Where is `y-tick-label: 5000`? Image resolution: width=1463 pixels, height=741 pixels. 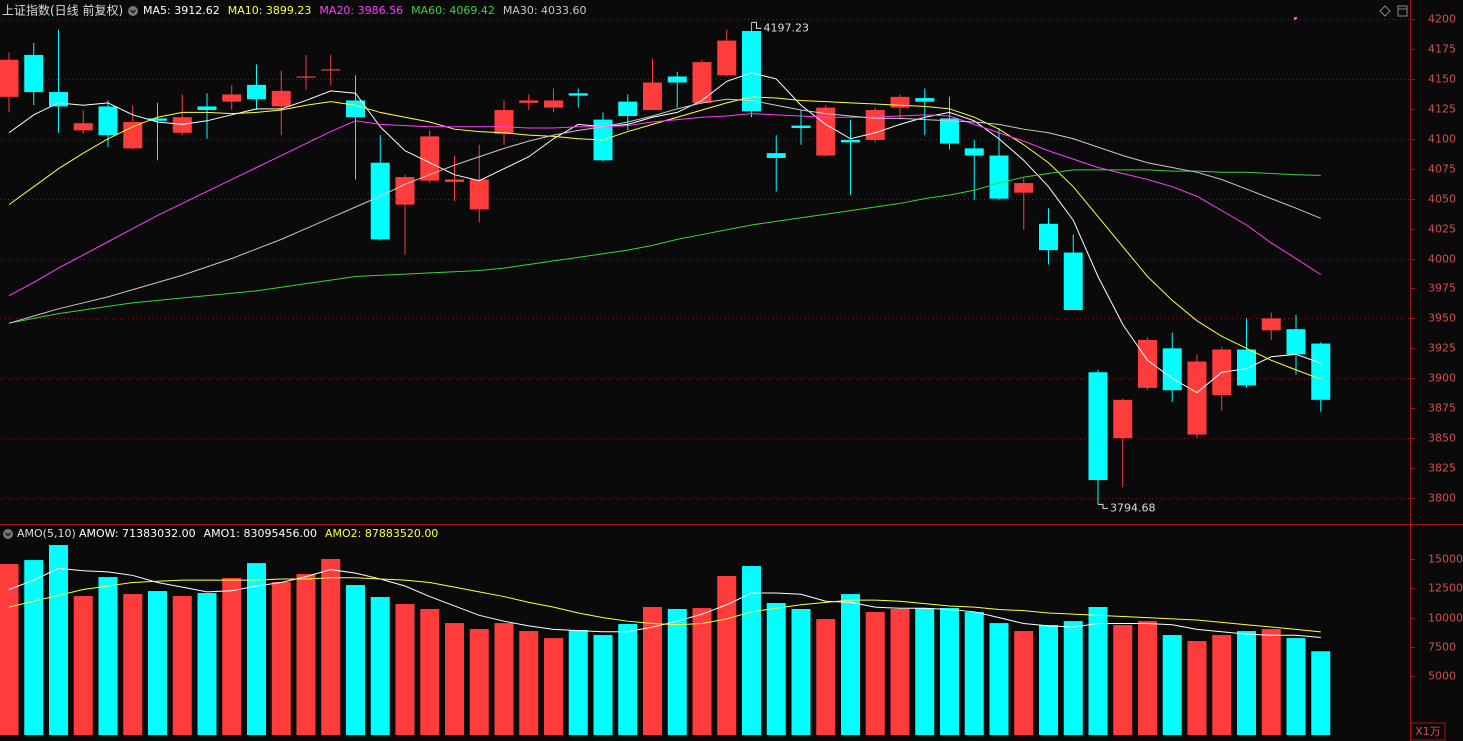 y-tick-label: 5000 is located at coordinates (1442, 676).